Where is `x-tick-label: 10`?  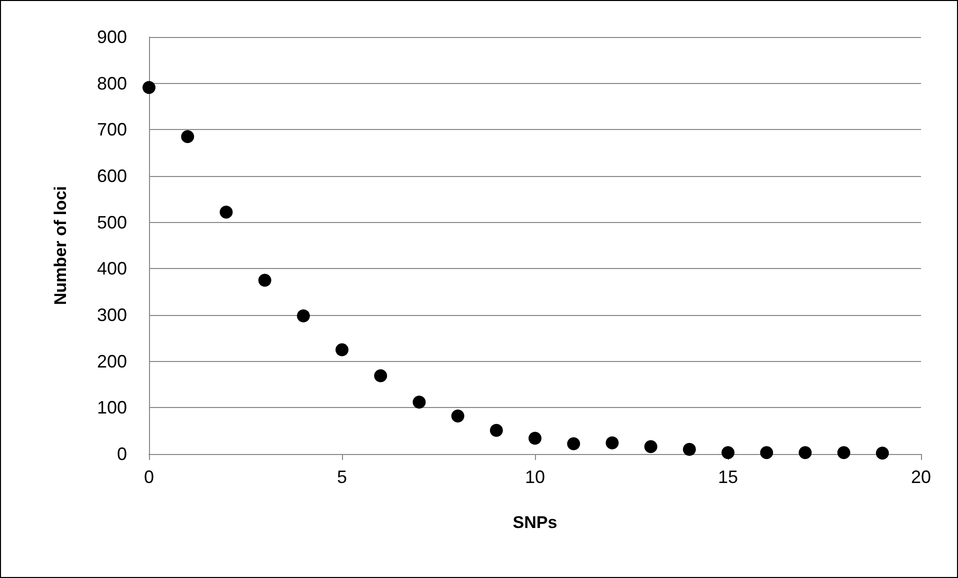
x-tick-label: 10 is located at coordinates (535, 477).